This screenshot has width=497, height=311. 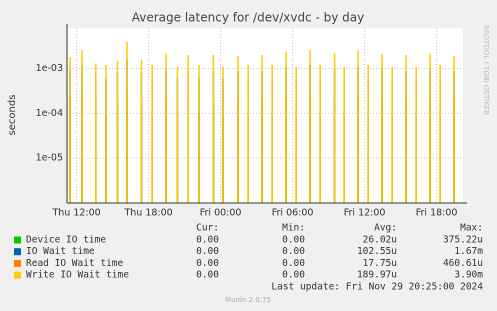 What do you see at coordinates (147, 213) in the screenshot?
I see `x-tick-label: Thu 18:00` at bounding box center [147, 213].